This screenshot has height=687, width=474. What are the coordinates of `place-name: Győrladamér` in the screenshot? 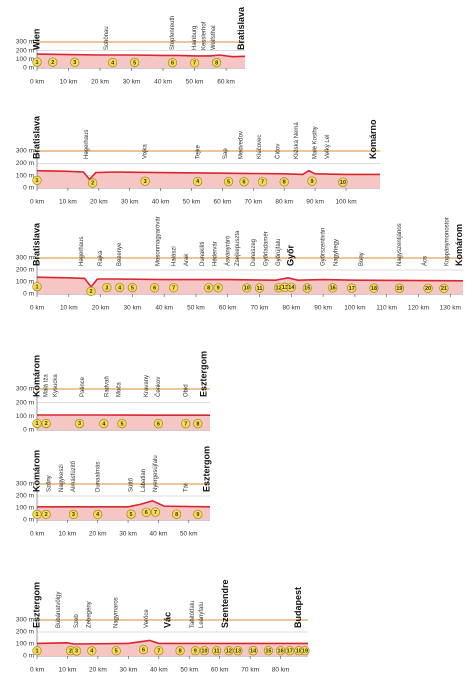 It's located at (266, 248).